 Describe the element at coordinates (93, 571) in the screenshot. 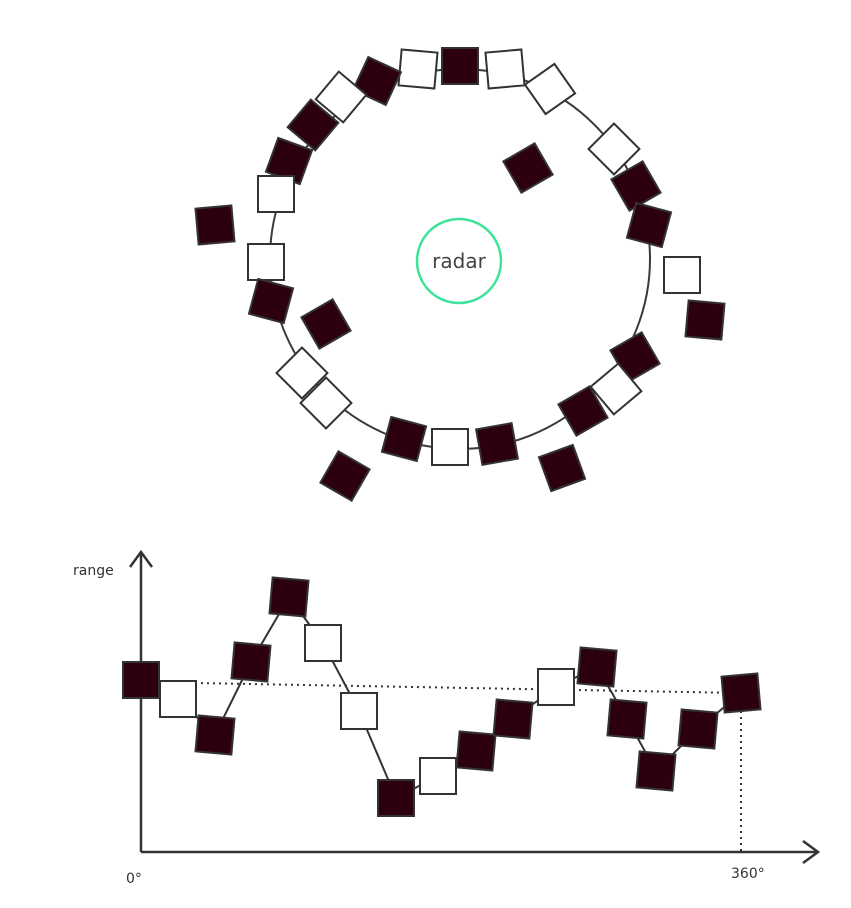

I see `y-axis-label: range` at that location.